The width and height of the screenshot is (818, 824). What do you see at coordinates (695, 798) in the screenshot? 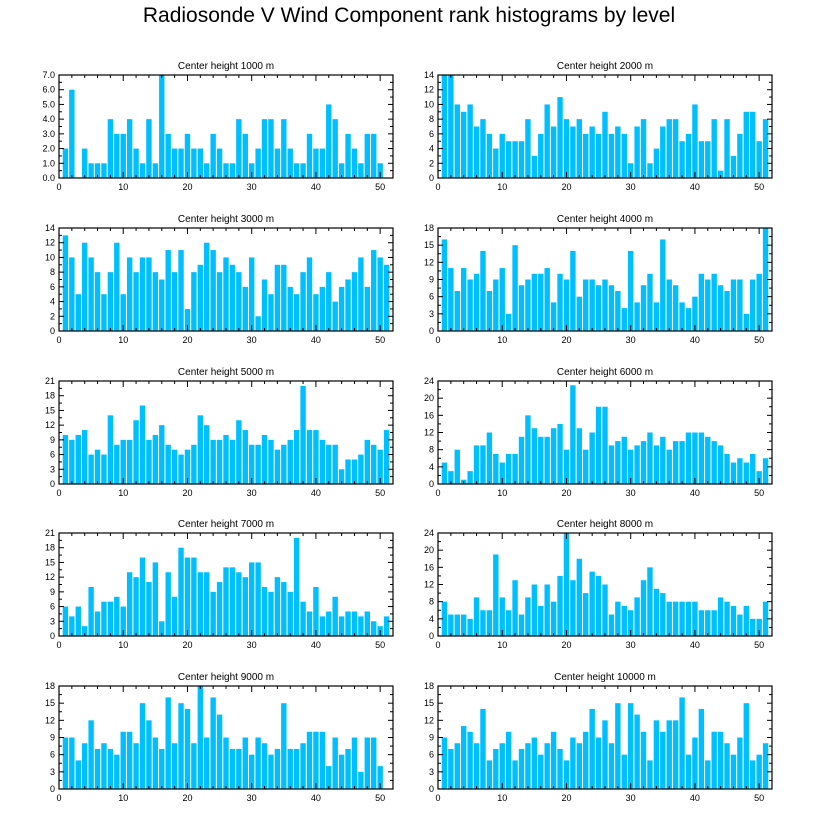
I see `x-tick-label: 40` at bounding box center [695, 798].